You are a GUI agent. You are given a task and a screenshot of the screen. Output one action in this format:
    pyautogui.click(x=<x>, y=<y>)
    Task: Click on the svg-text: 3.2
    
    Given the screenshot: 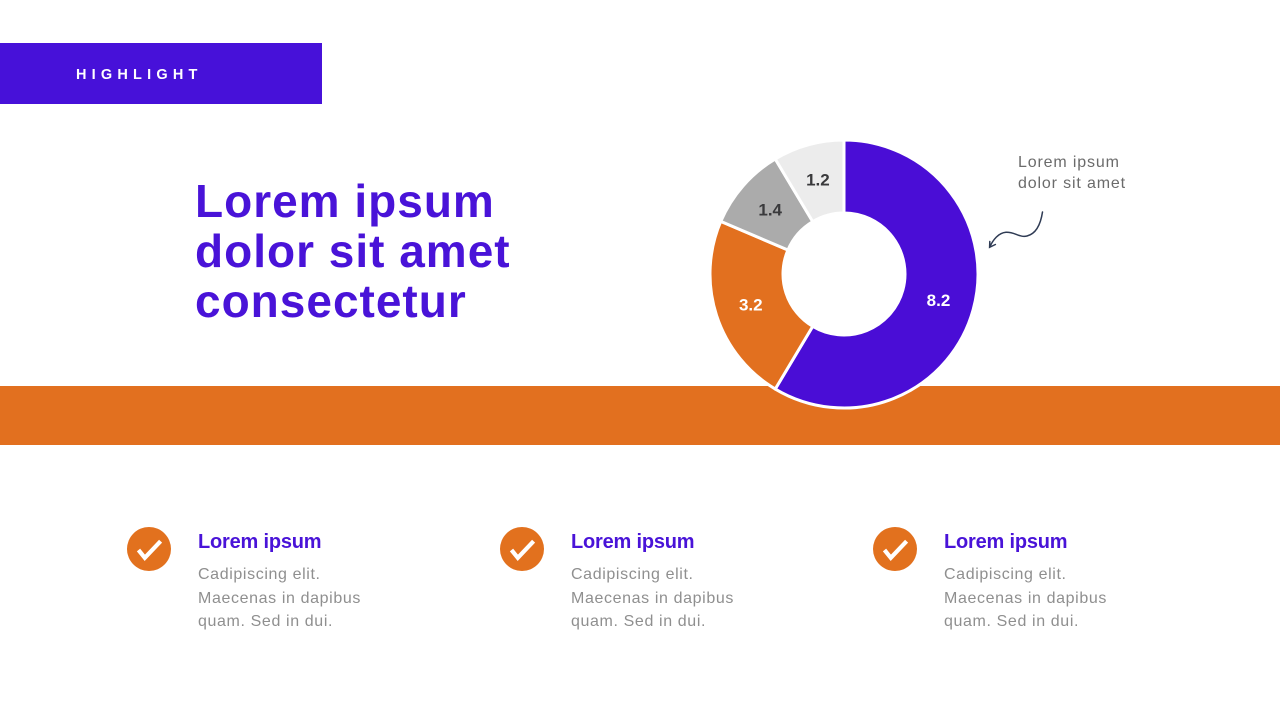 What is the action you would take?
    pyautogui.click(x=751, y=304)
    